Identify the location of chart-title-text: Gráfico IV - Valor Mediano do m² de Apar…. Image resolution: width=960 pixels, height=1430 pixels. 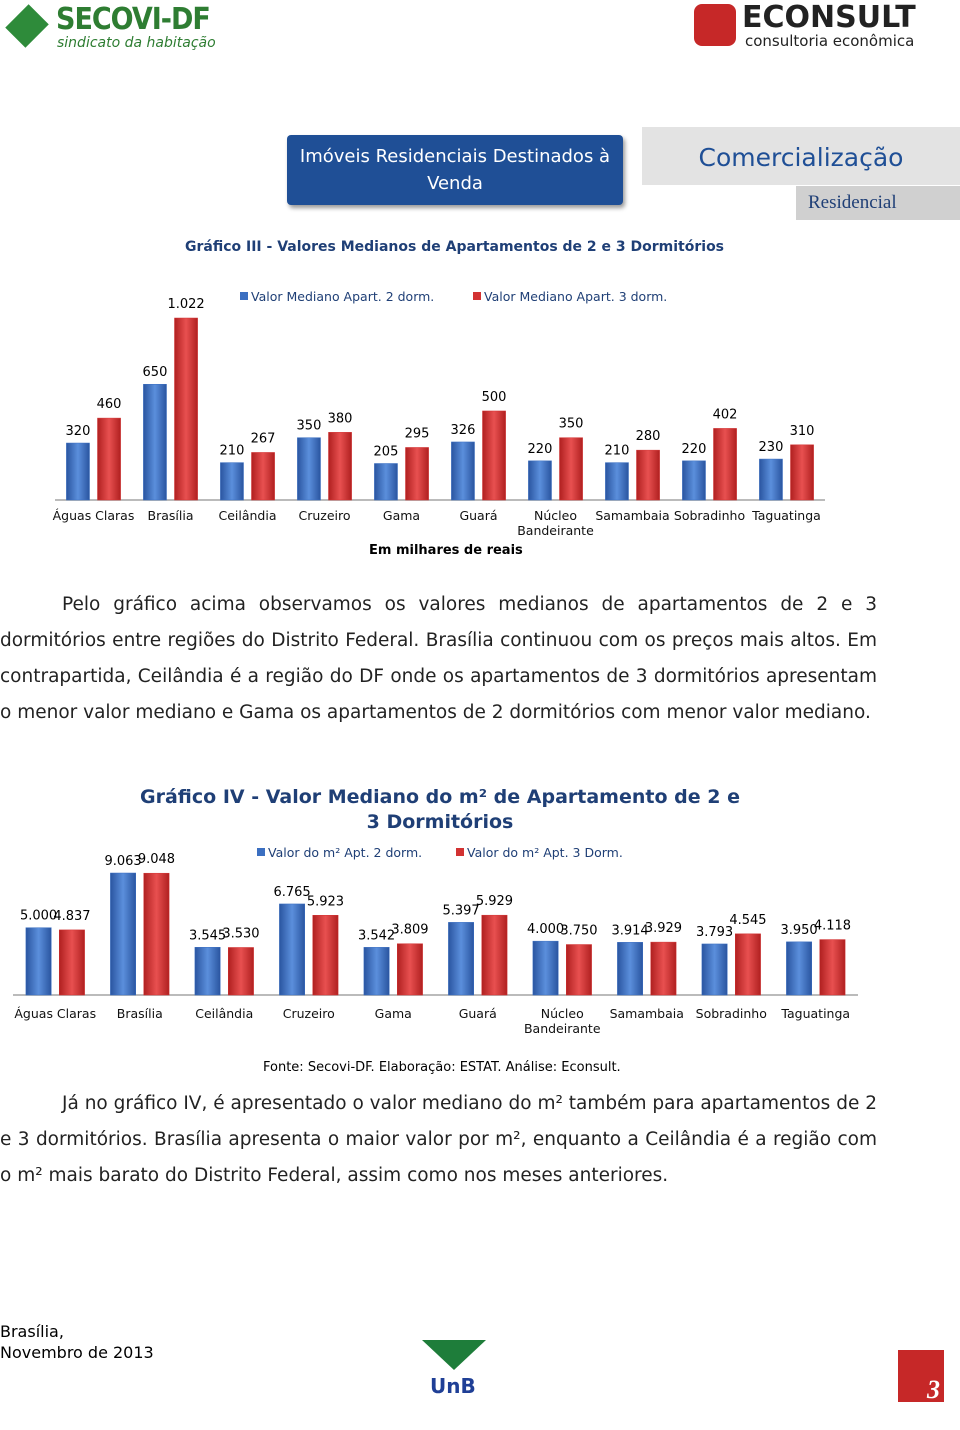
(440, 809).